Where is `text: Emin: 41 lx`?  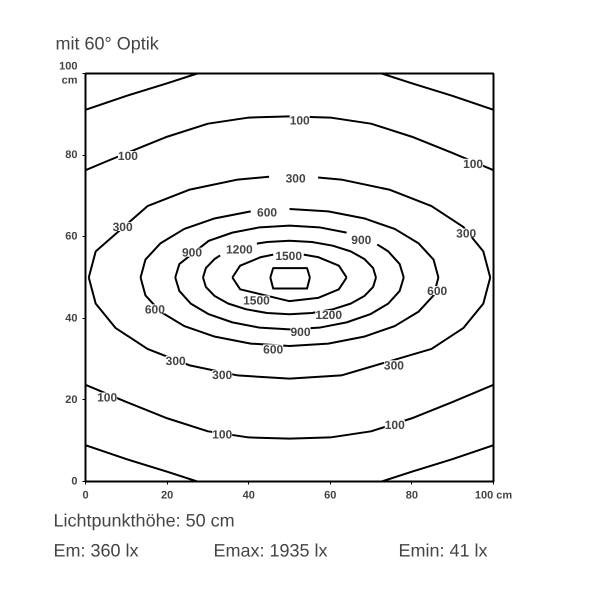 text: Emin: 41 lx is located at coordinates (443, 550).